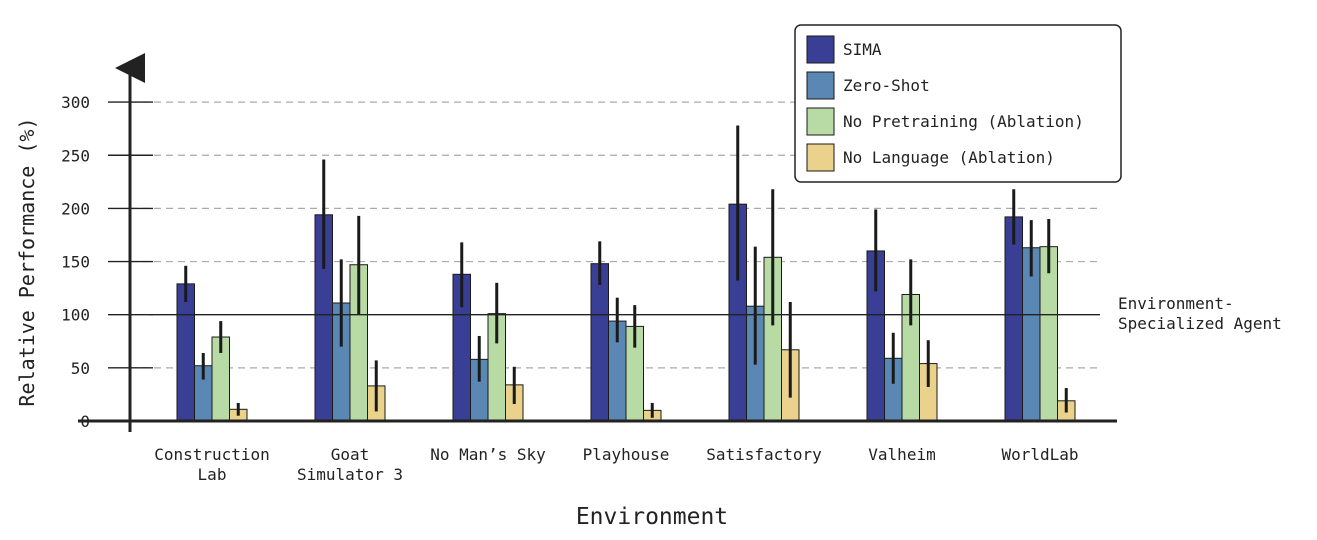 The height and width of the screenshot is (540, 1317). I want to click on x-category-label-line: Construction, so click(212, 454).